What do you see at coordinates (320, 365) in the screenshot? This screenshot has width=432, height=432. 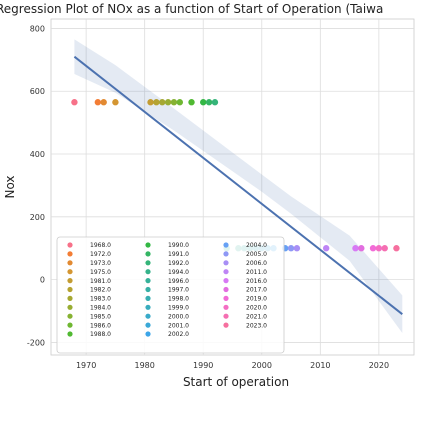 I see `x-tick-label: 2010` at bounding box center [320, 365].